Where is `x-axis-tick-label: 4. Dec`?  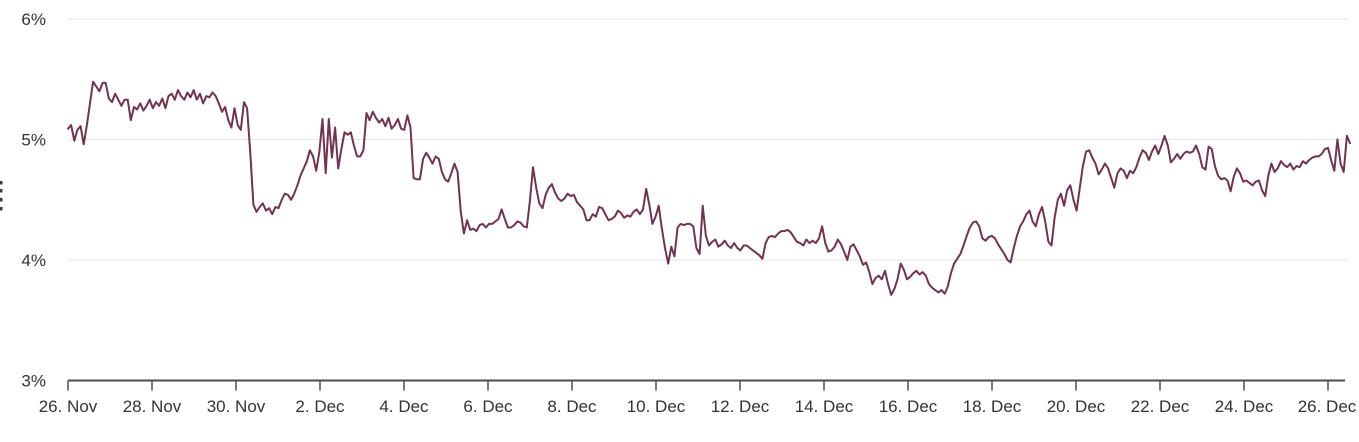 x-axis-tick-label: 4. Dec is located at coordinates (404, 406).